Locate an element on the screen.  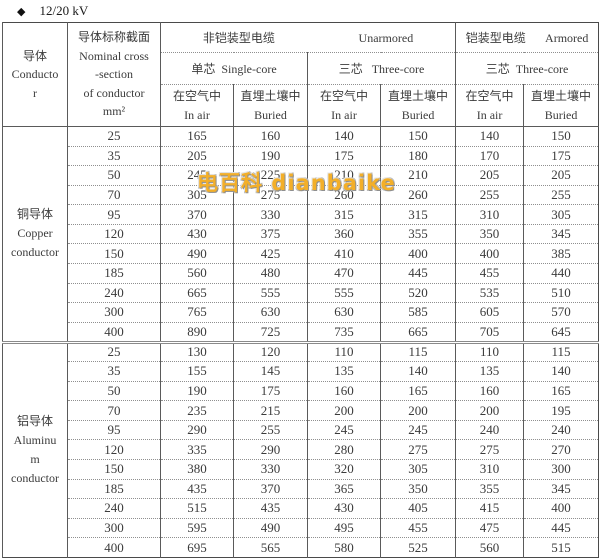
ampacity-cell: 440 is located at coordinates (561, 273).